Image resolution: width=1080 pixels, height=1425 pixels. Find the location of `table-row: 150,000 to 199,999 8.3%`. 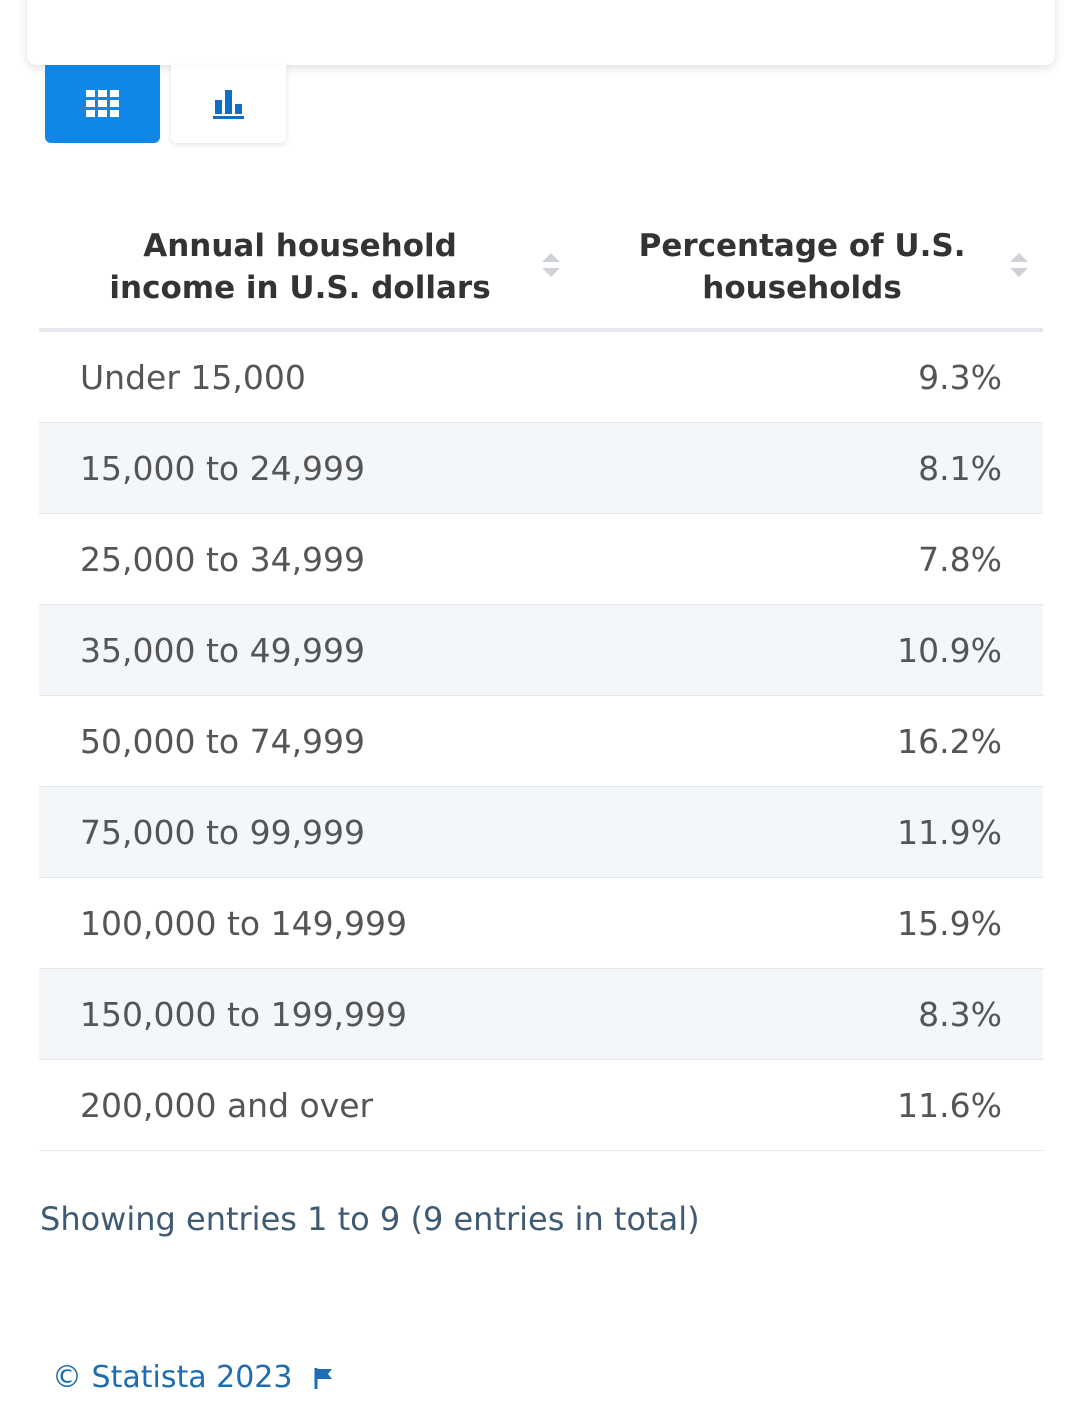

table-row: 150,000 to 199,999 8.3% is located at coordinates (541, 1014).